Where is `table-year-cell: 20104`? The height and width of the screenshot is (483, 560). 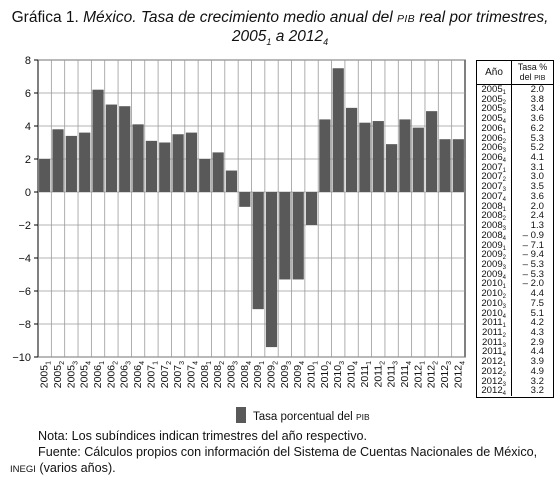 table-year-cell: 20104 is located at coordinates (493, 313).